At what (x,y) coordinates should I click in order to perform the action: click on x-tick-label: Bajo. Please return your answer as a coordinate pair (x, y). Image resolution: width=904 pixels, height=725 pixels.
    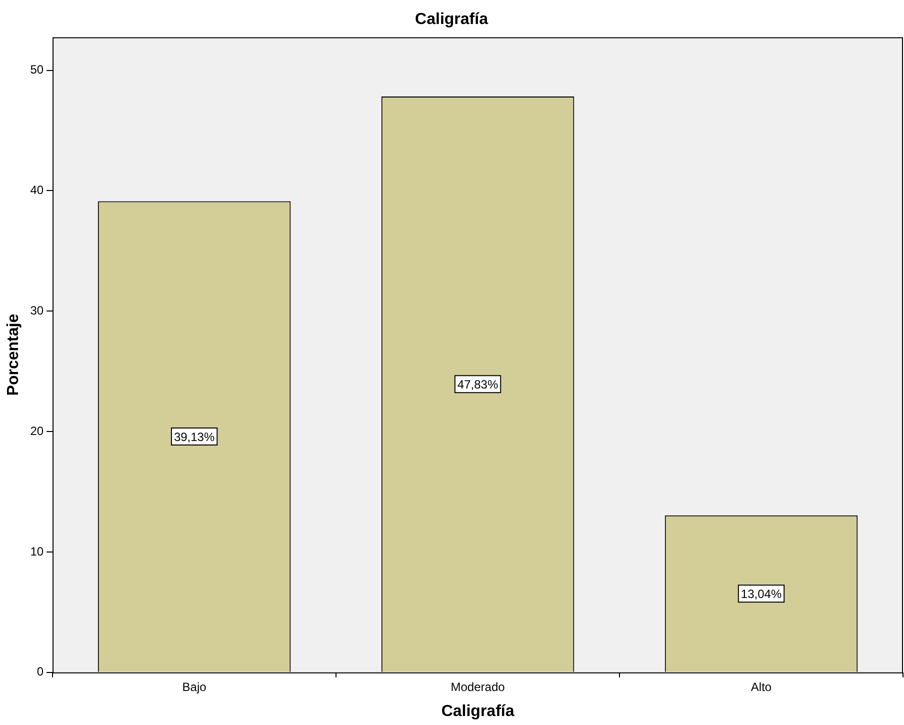
    Looking at the image, I should click on (194, 687).